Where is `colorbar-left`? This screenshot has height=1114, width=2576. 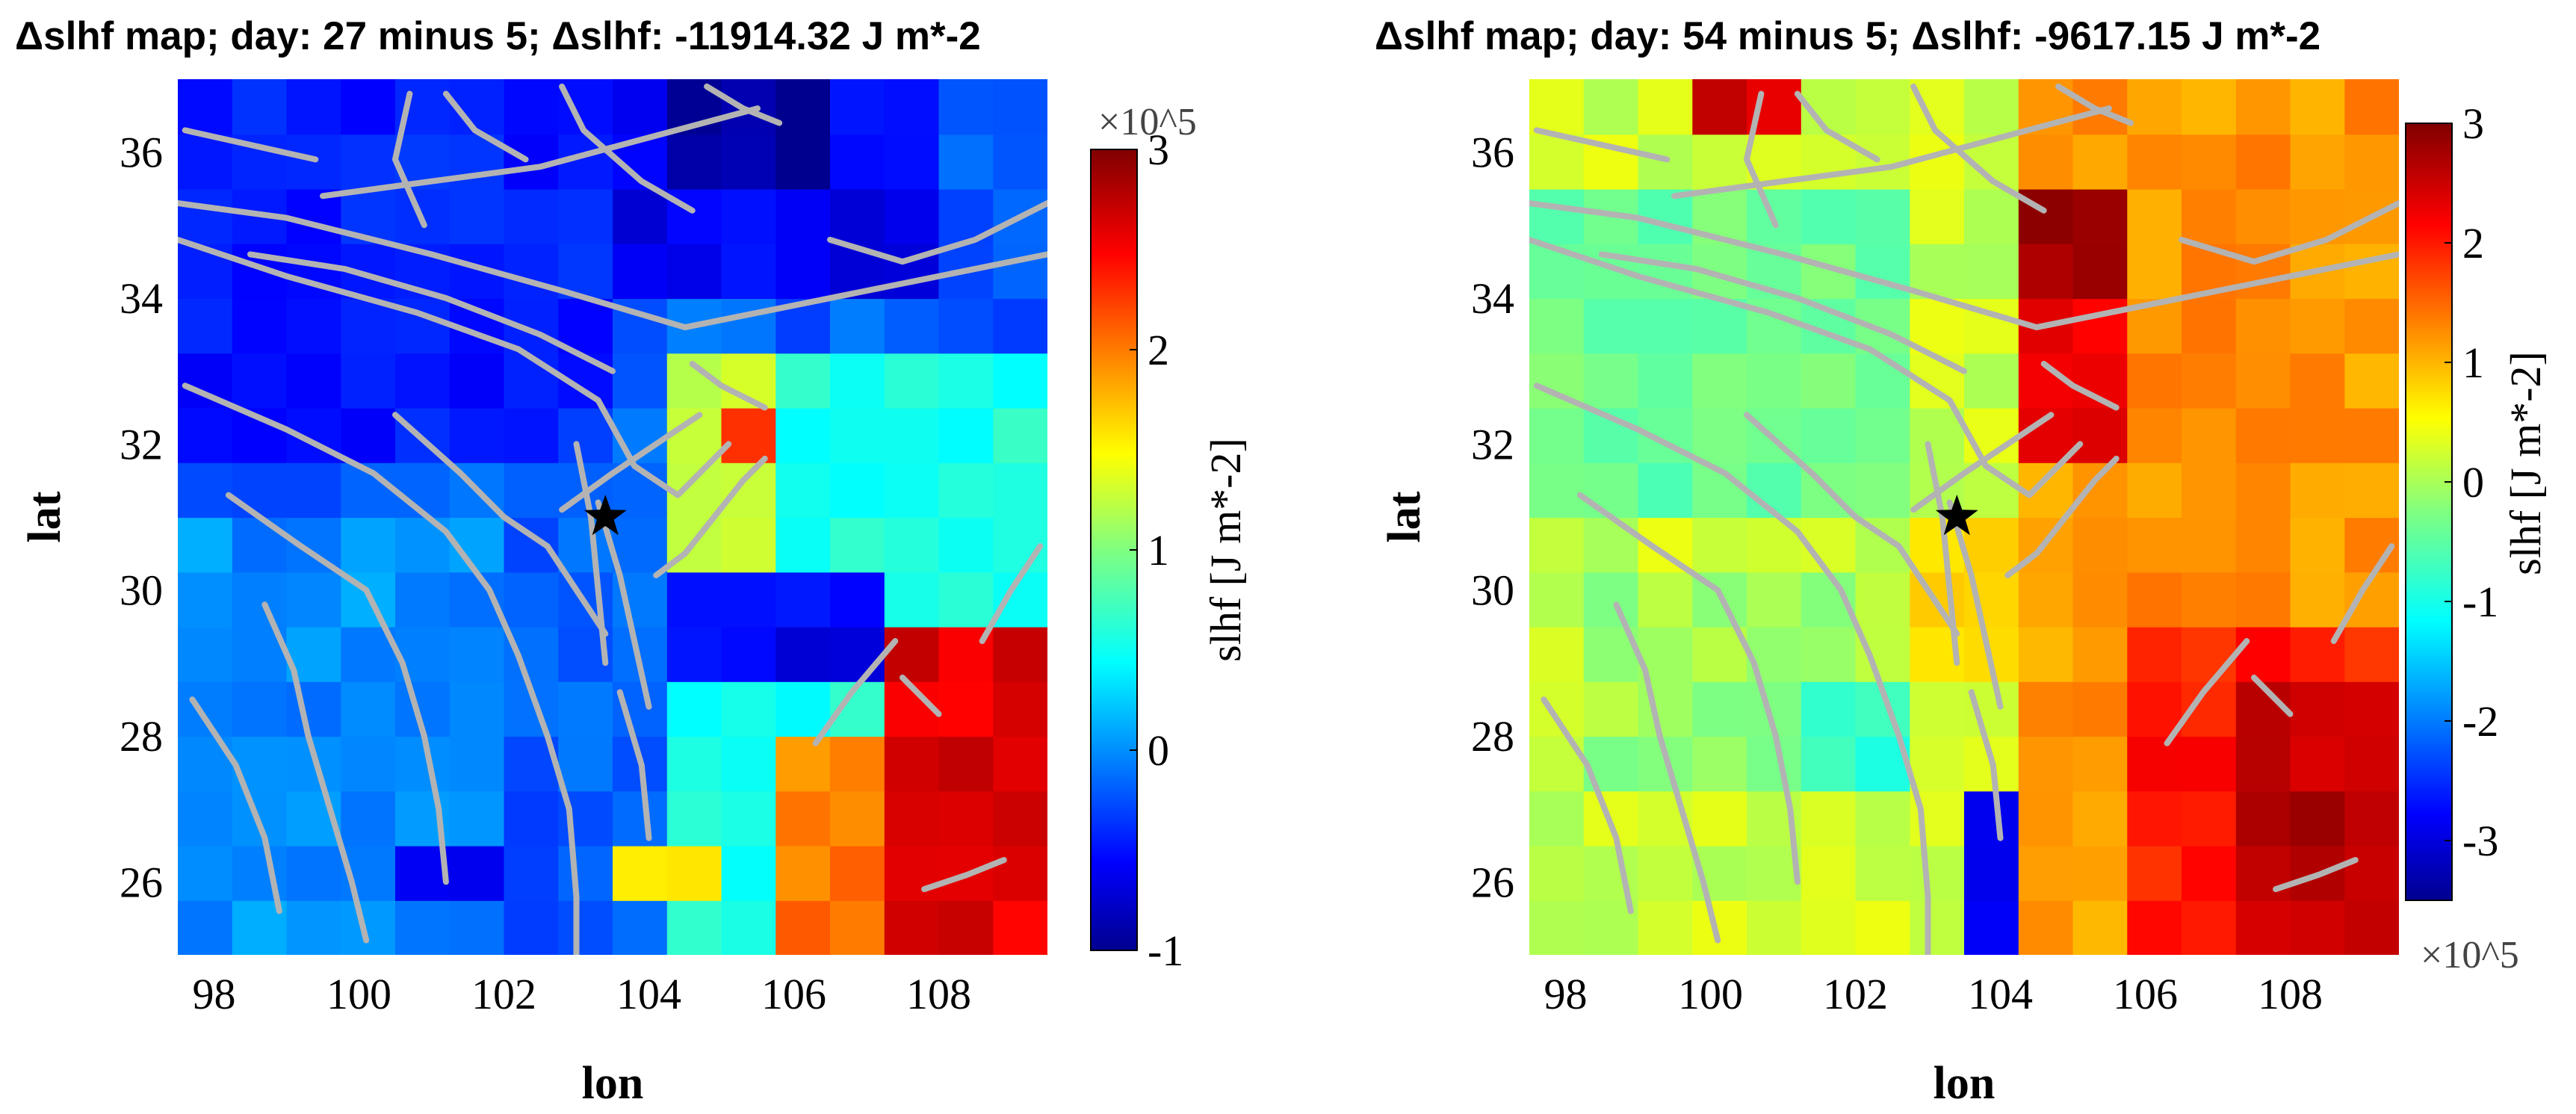 colorbar-left is located at coordinates (1114, 550).